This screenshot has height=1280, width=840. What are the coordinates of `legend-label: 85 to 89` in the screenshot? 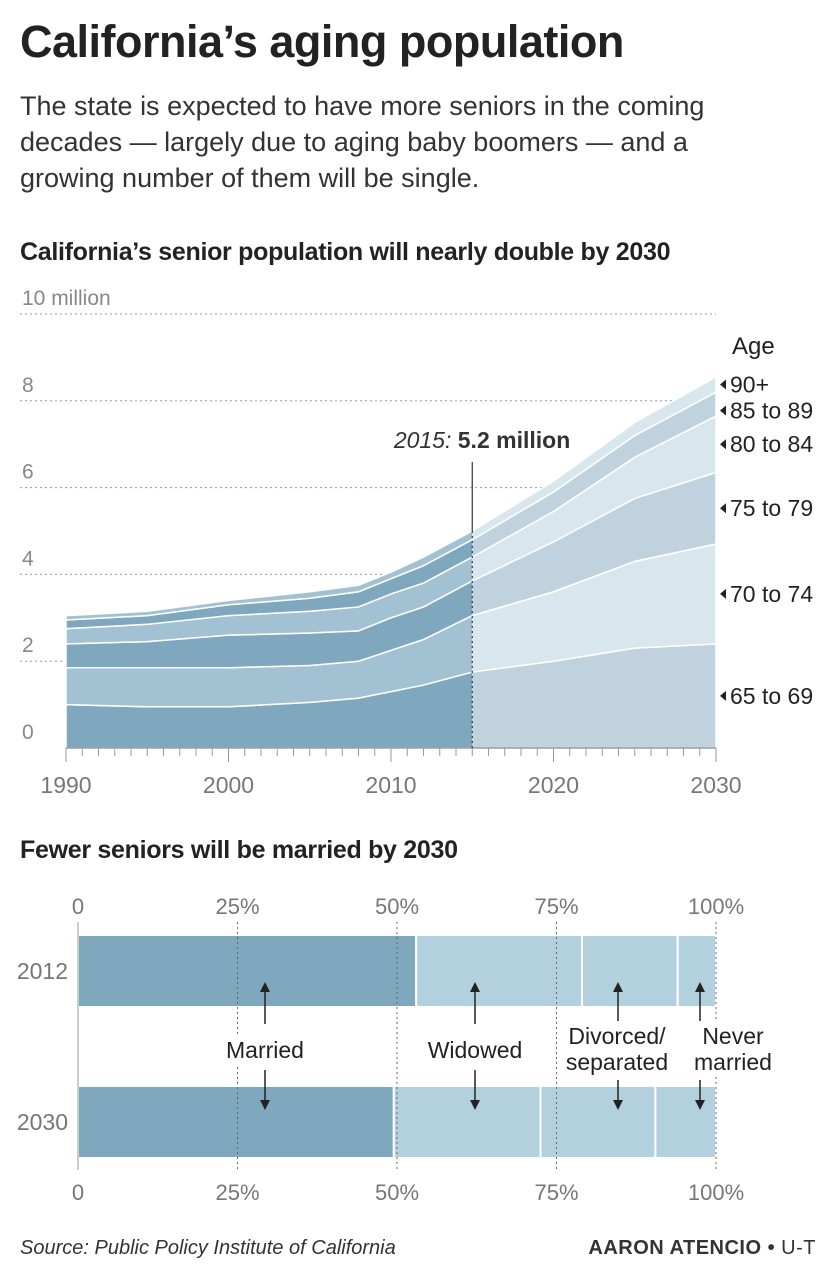 It's located at (771, 411).